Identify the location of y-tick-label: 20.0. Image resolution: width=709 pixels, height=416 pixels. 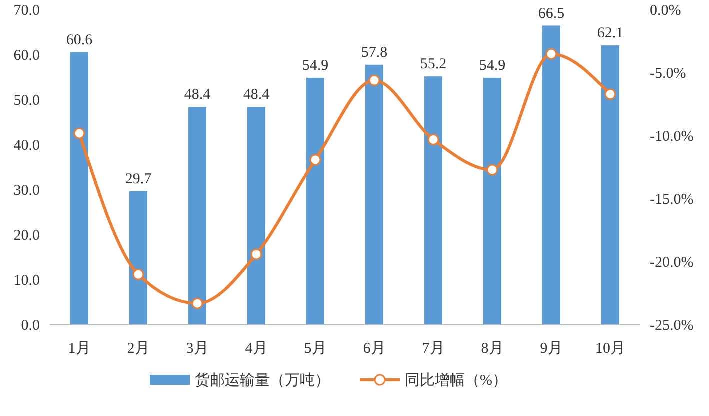
(27, 236).